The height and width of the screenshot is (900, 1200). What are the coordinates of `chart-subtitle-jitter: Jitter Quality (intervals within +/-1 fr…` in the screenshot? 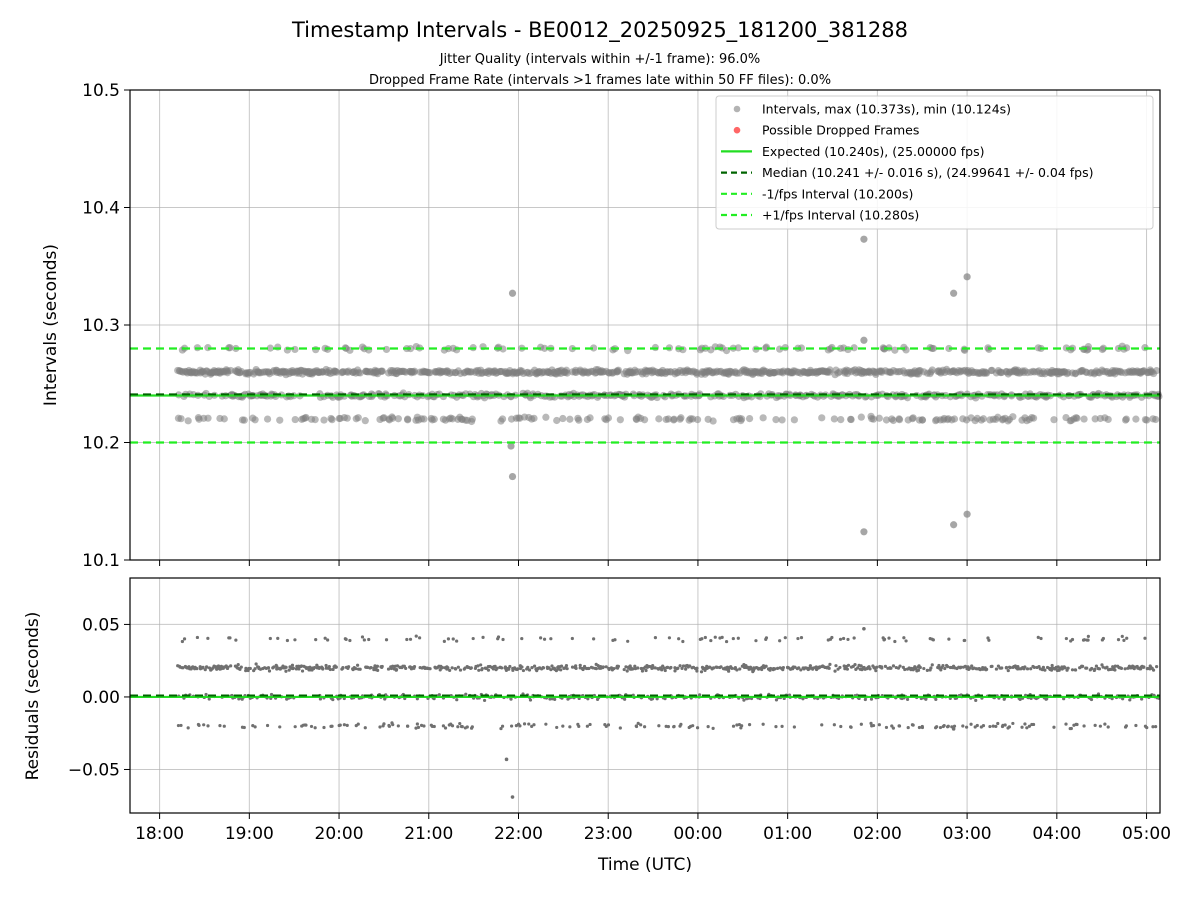 It's located at (600, 59).